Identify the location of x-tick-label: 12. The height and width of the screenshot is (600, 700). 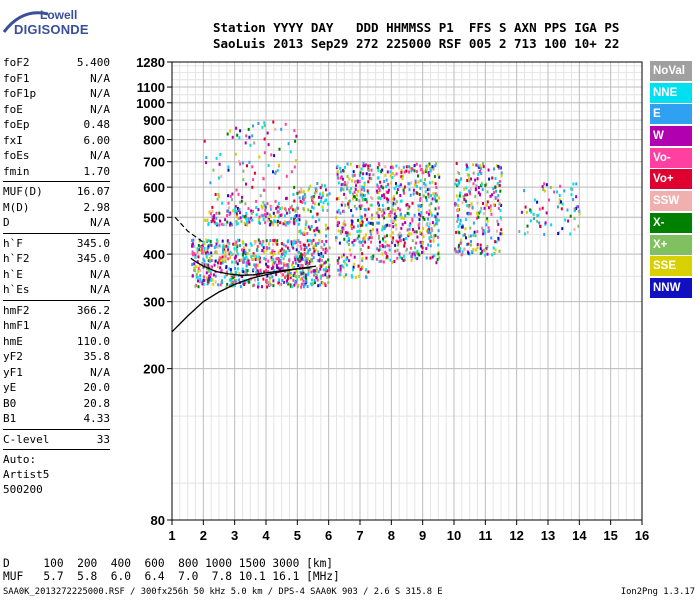
(516, 535).